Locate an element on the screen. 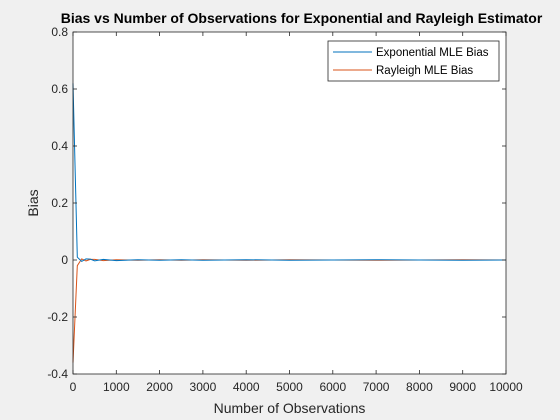 The image size is (560, 420). x-tick-label: 5000 is located at coordinates (289, 387).